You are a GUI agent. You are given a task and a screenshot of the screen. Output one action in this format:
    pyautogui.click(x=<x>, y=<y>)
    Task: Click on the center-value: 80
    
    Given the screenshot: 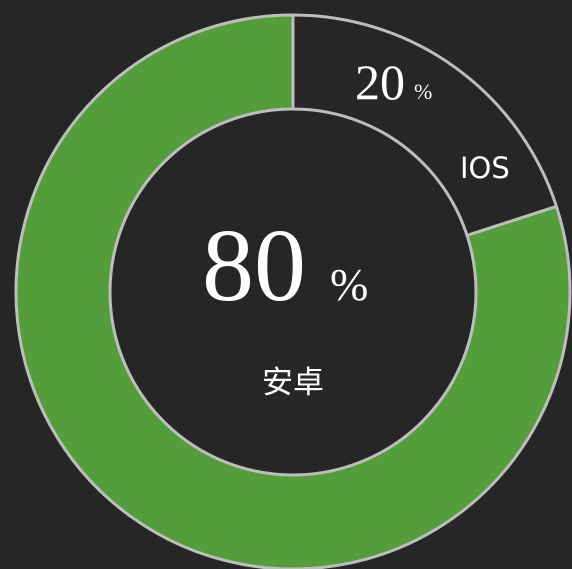 What is the action you would take?
    pyautogui.click(x=254, y=265)
    